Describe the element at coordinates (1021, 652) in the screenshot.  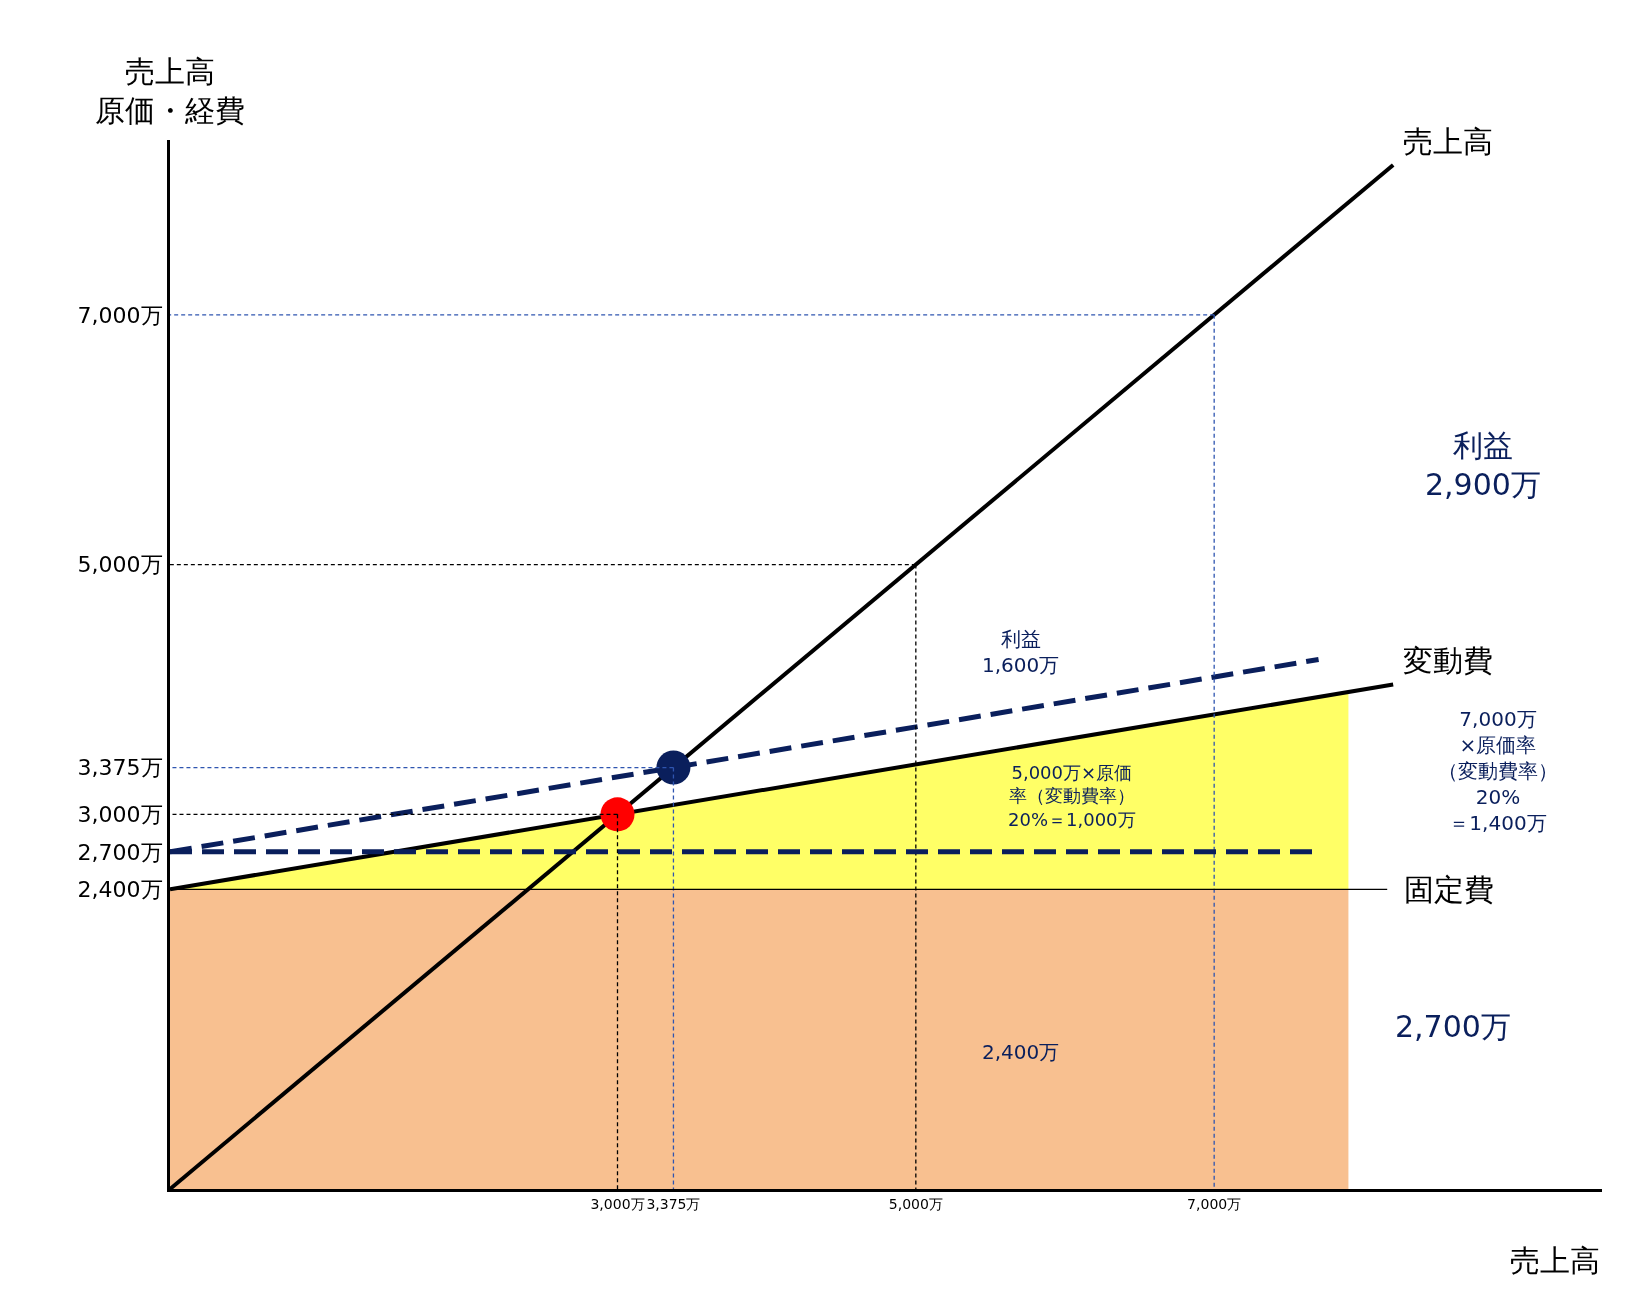
I see `annotation: 利益1,600万` at that location.